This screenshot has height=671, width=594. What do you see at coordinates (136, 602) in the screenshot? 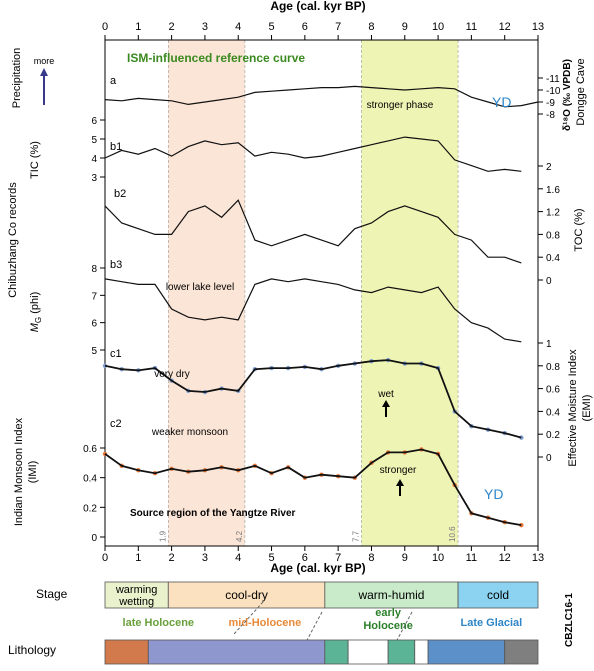
I see `stage-text-warming-wetting: wetting` at bounding box center [136, 602].